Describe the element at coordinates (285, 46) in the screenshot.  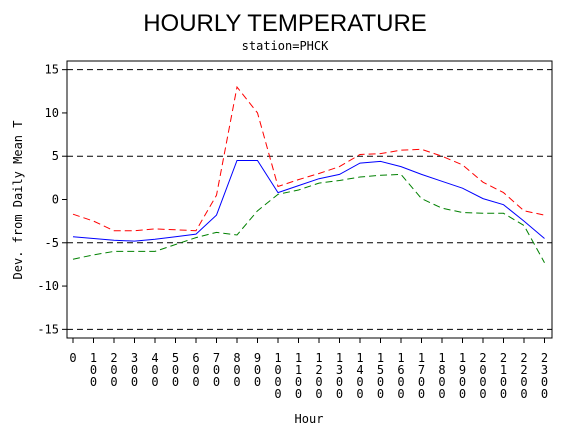
I see `chart-subtitle: station=PHCK` at that location.